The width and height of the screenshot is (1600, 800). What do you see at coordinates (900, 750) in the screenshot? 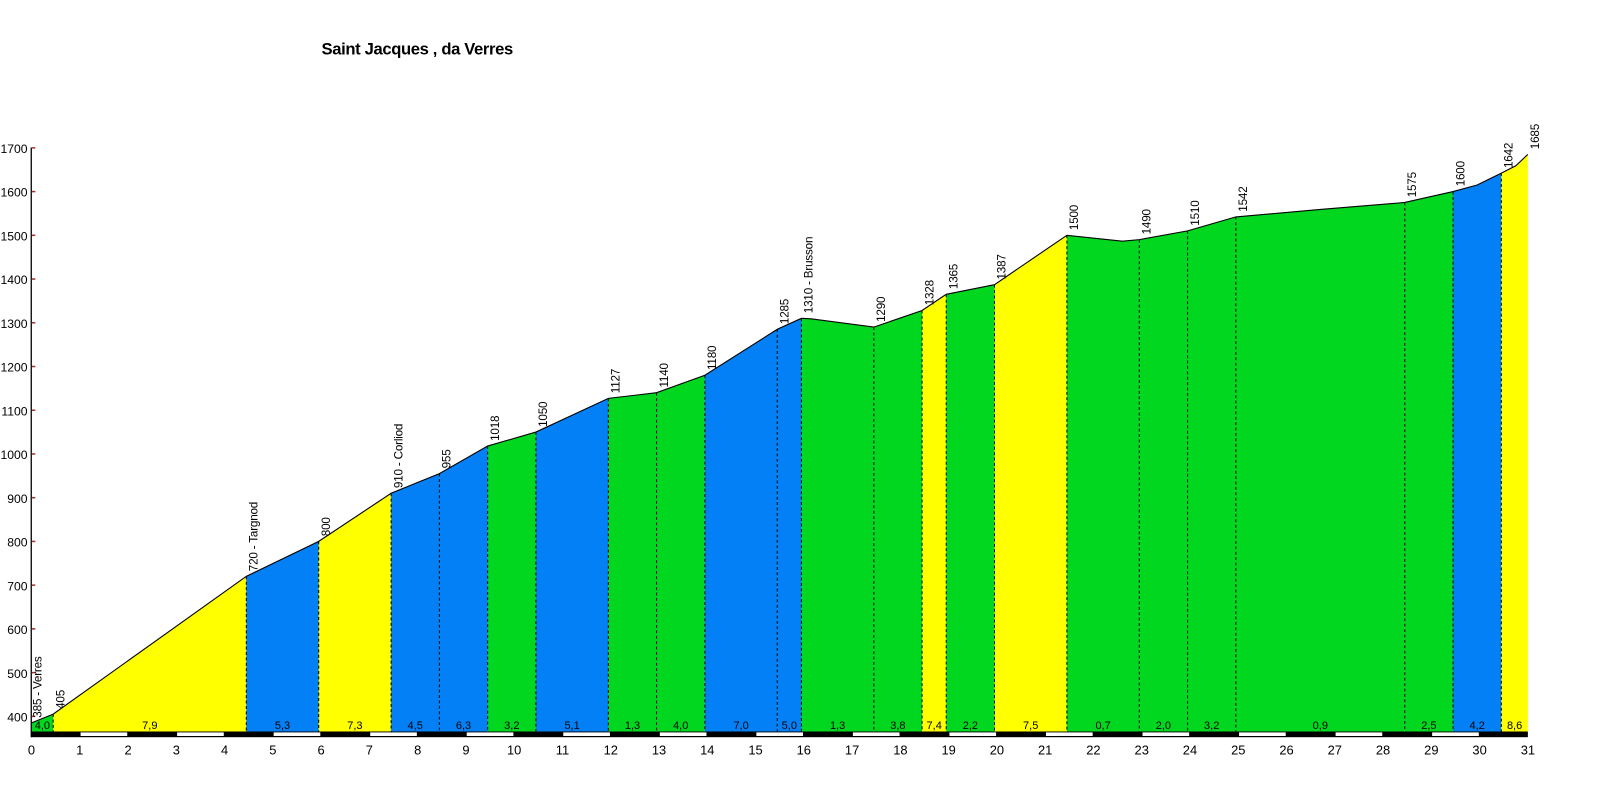
I see `svg-text: 18` at bounding box center [900, 750].